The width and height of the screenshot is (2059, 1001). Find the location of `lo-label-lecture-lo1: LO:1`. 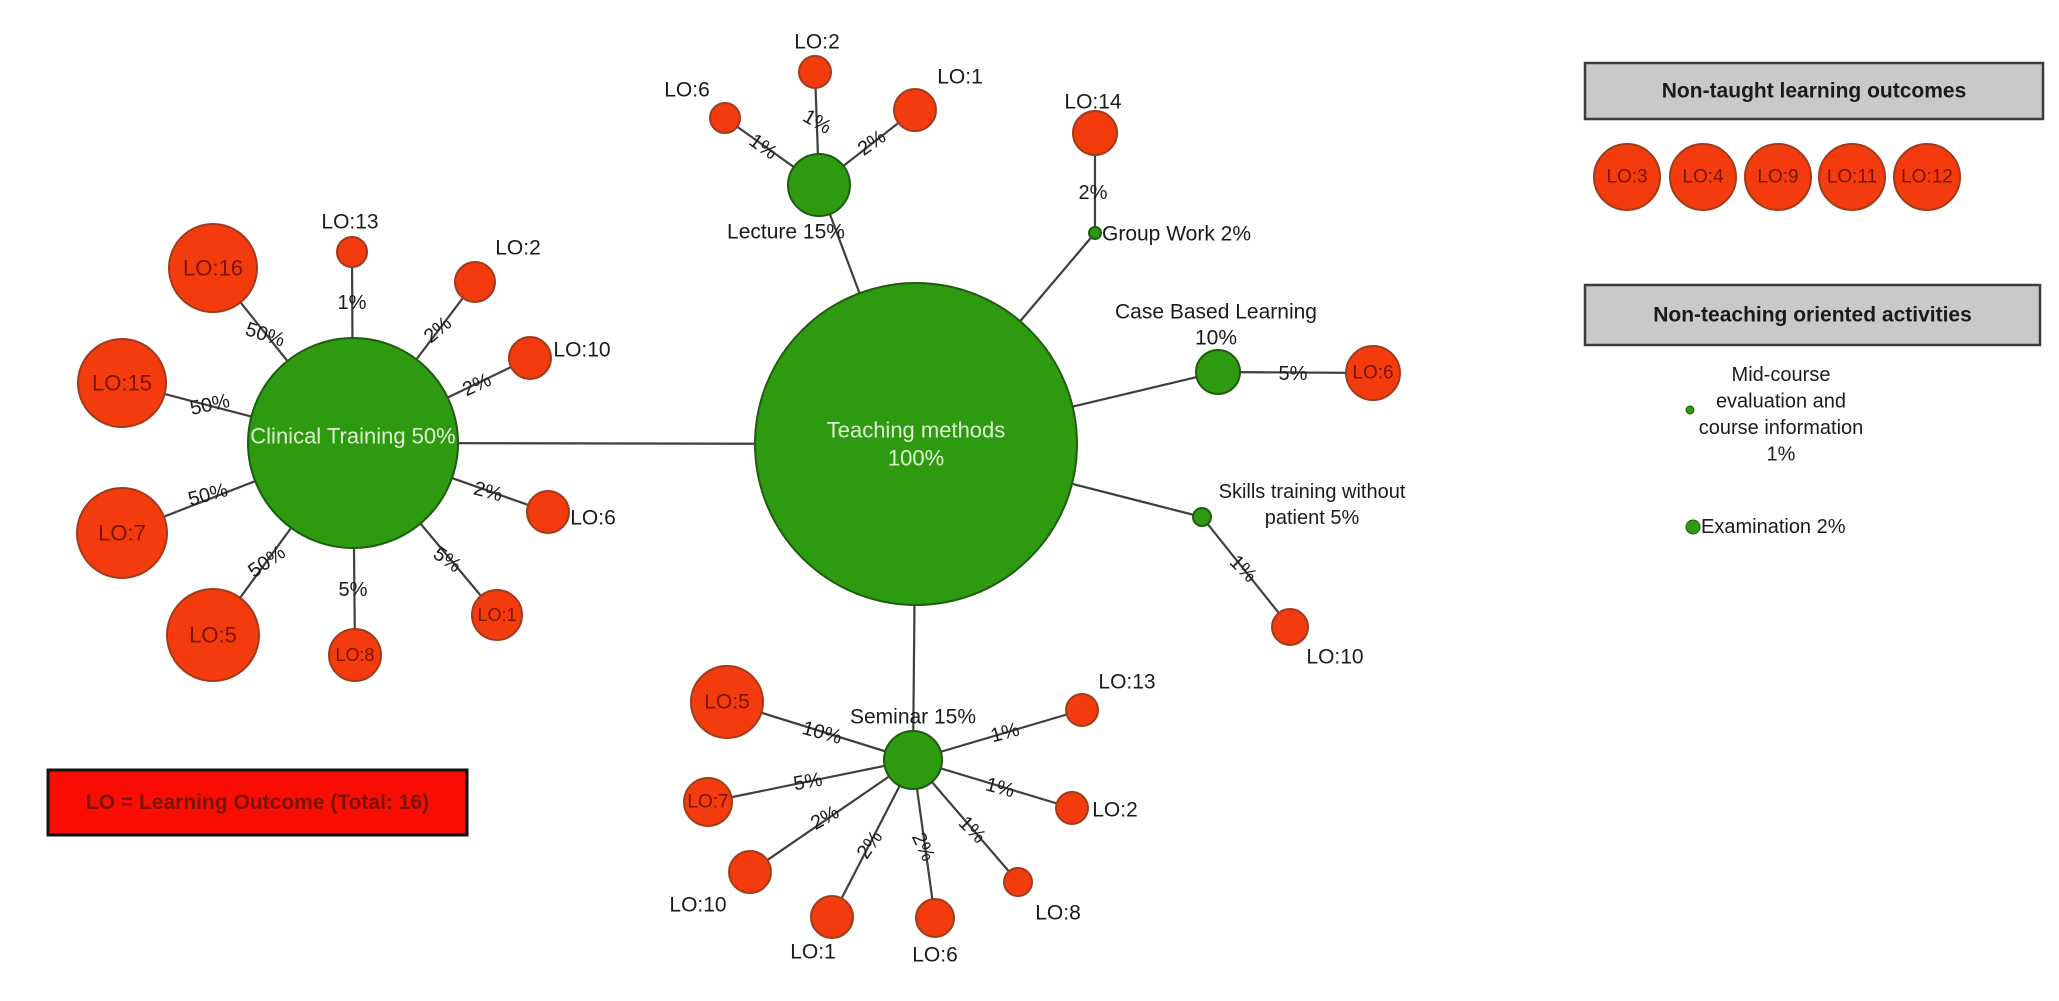

lo-label-lecture-lo1: LO:1 is located at coordinates (960, 77).